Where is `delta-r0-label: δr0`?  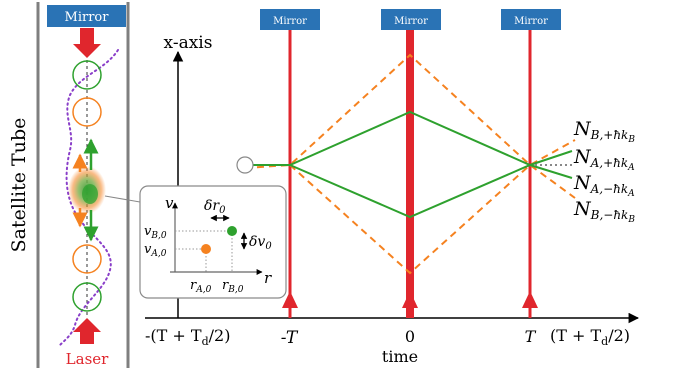
delta-r0-label: δr0 is located at coordinates (215, 207).